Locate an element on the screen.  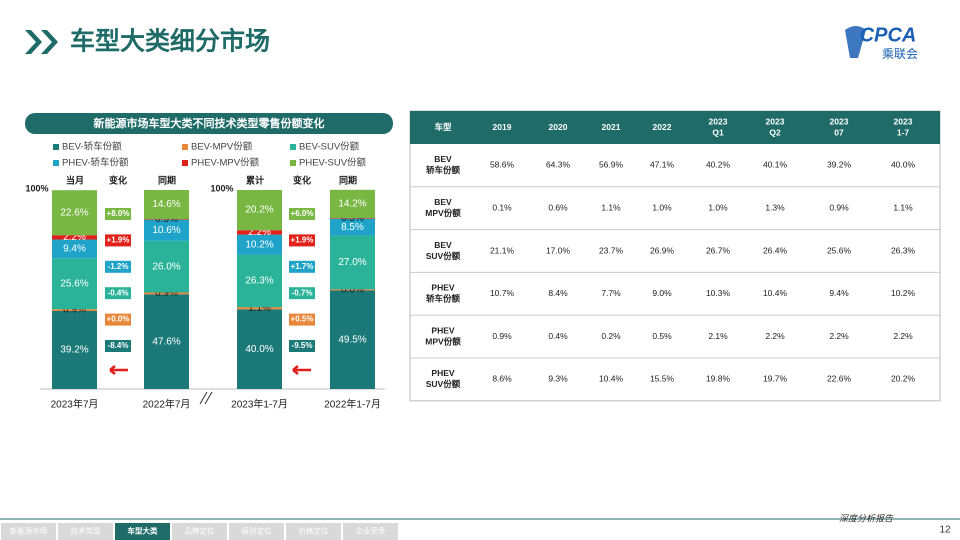
logo-mark is located at coordinates (855, 42).